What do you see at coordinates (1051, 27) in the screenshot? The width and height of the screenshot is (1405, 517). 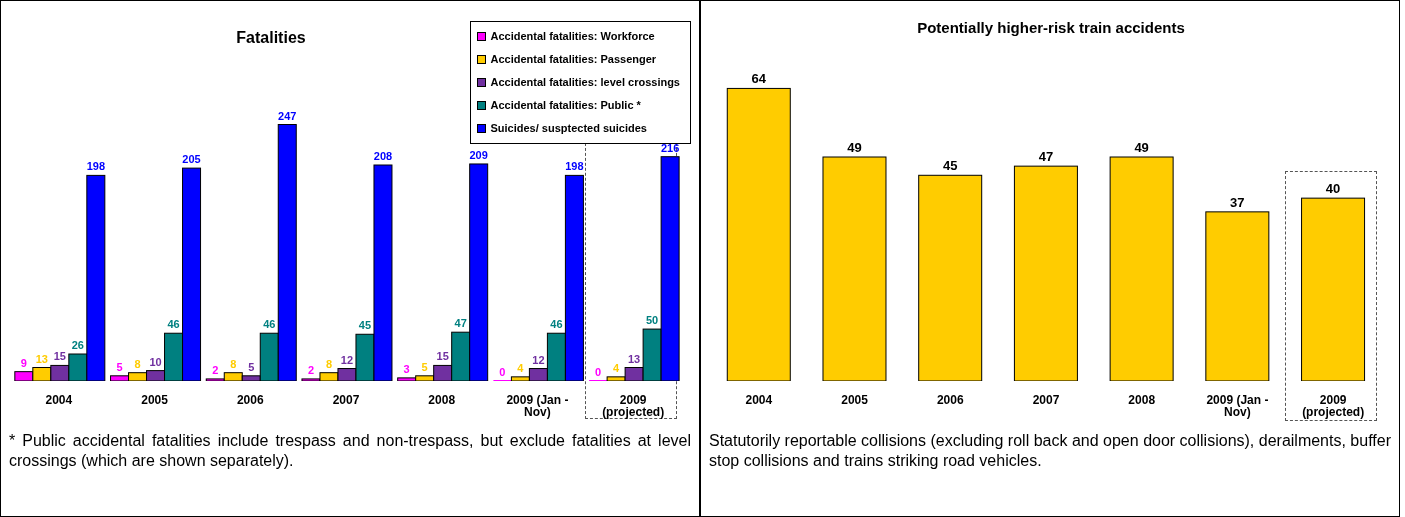 I see `chart-title: Potentially higher-risk train accidents` at bounding box center [1051, 27].